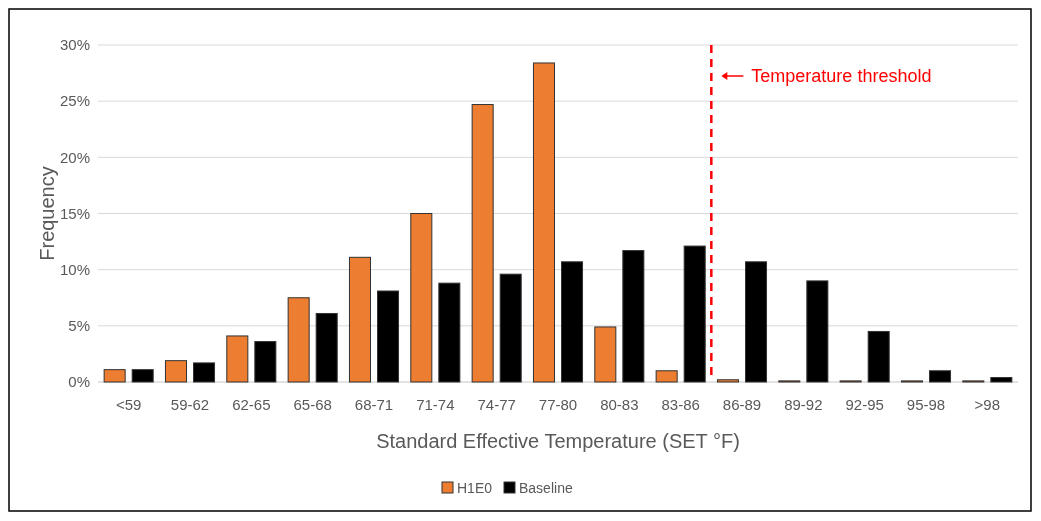 The image size is (1041, 521). I want to click on x-tick-label: 68-71, so click(374, 404).